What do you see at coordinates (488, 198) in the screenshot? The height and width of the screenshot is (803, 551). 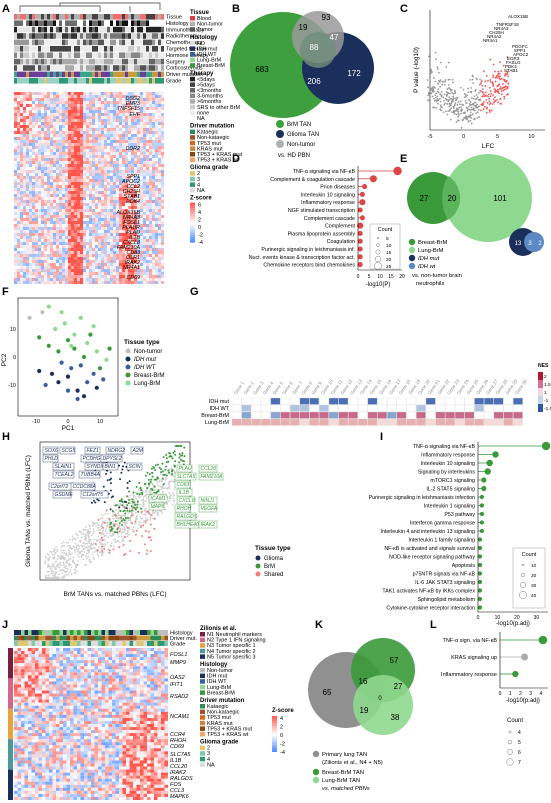 I see `venn-lung` at bounding box center [488, 198].